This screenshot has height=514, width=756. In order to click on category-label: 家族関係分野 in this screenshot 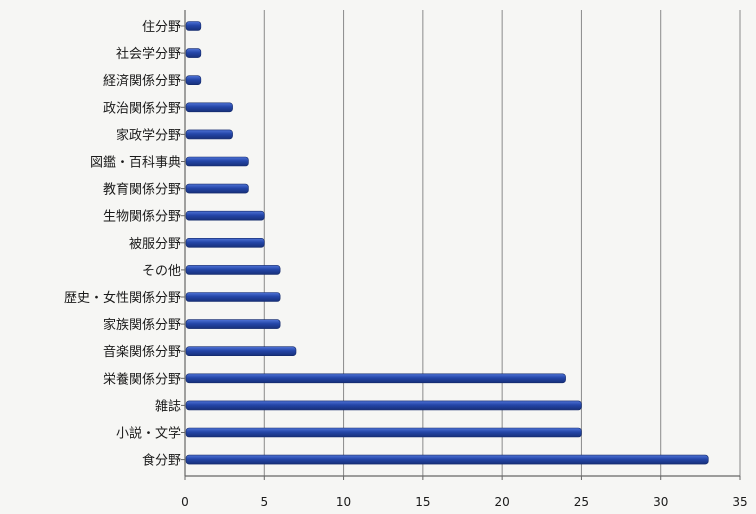, I will do `click(142, 325)`.